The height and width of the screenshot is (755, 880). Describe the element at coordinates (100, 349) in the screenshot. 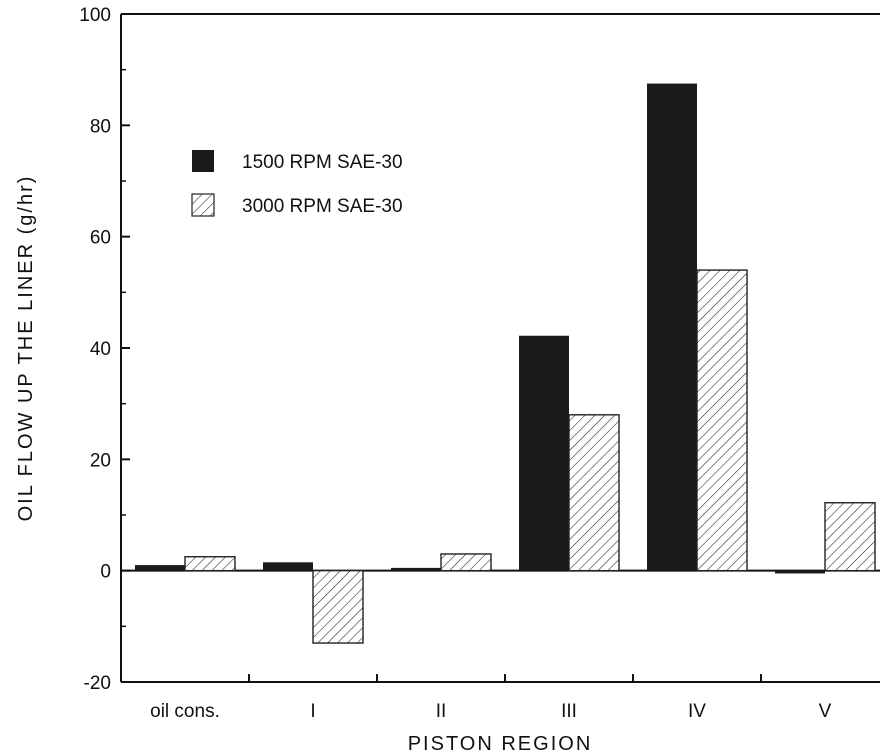

I see `y-tick-label: 40` at that location.